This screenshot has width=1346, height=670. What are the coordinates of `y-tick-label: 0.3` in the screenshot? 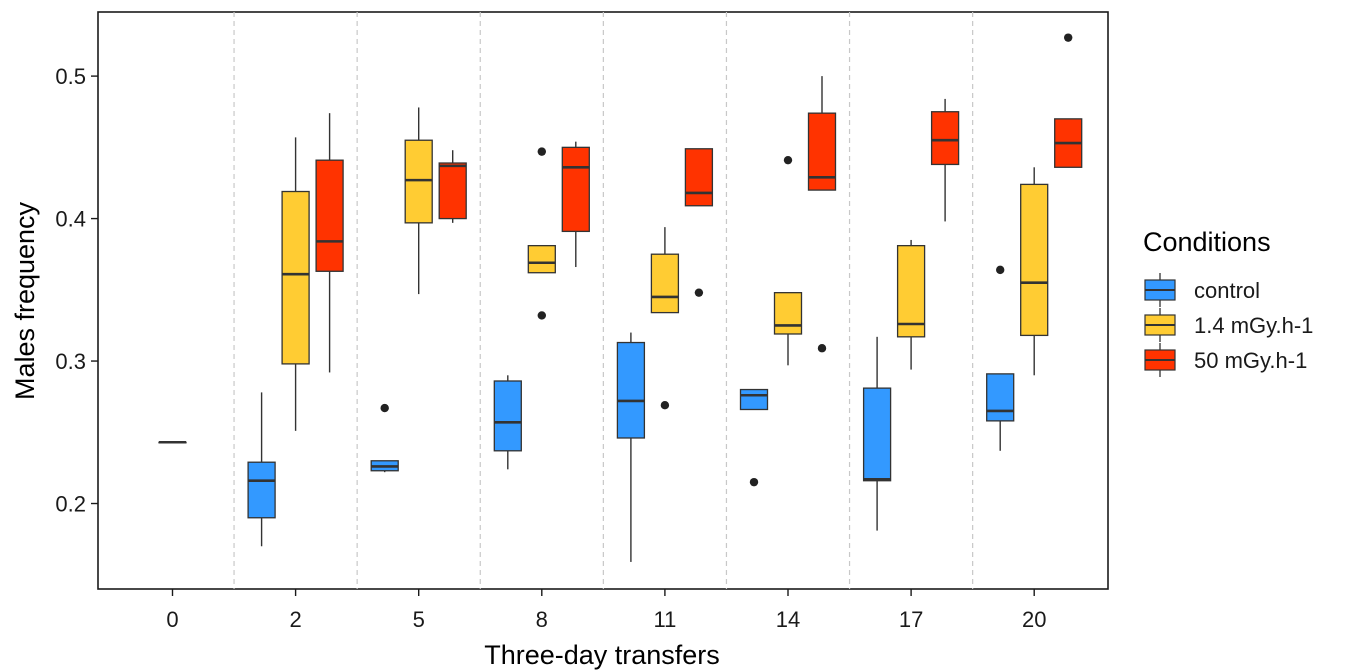 It's located at (70, 361).